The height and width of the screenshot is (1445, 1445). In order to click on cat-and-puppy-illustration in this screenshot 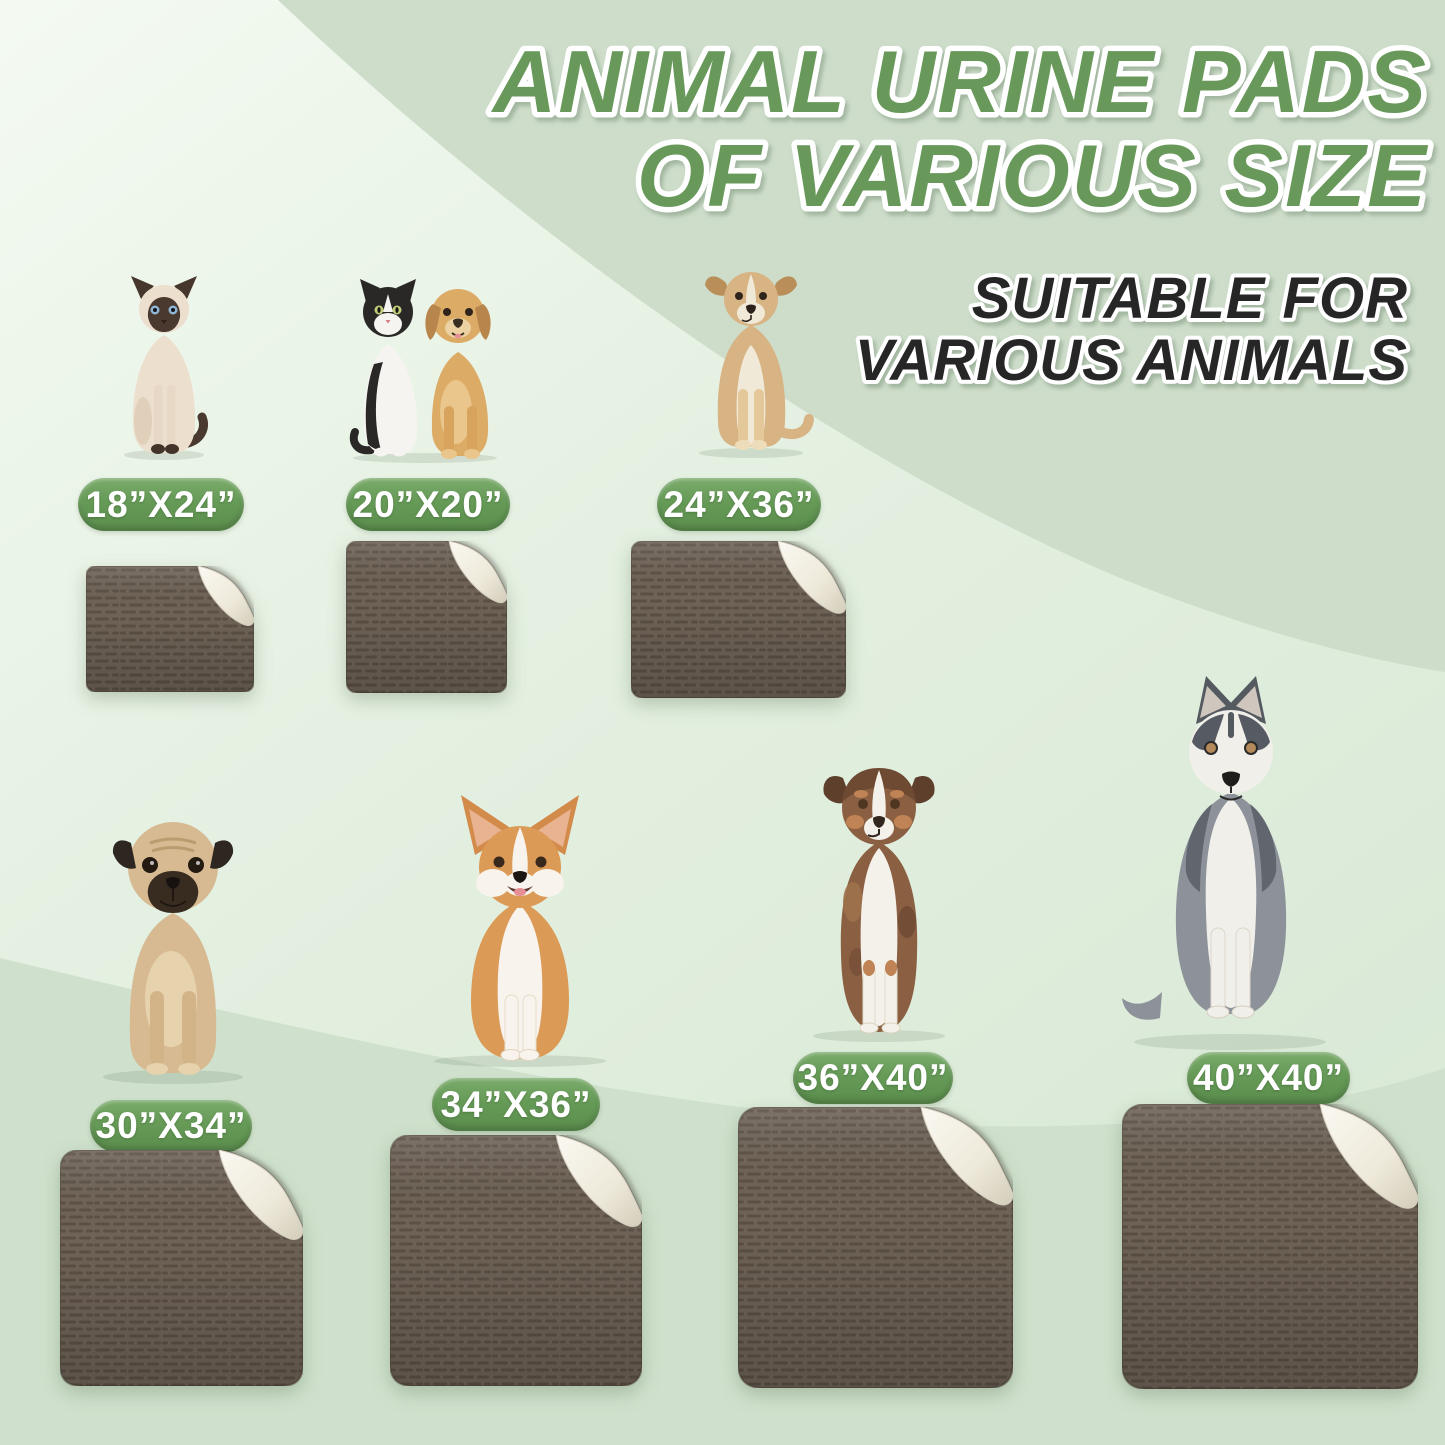, I will do `click(423, 371)`.